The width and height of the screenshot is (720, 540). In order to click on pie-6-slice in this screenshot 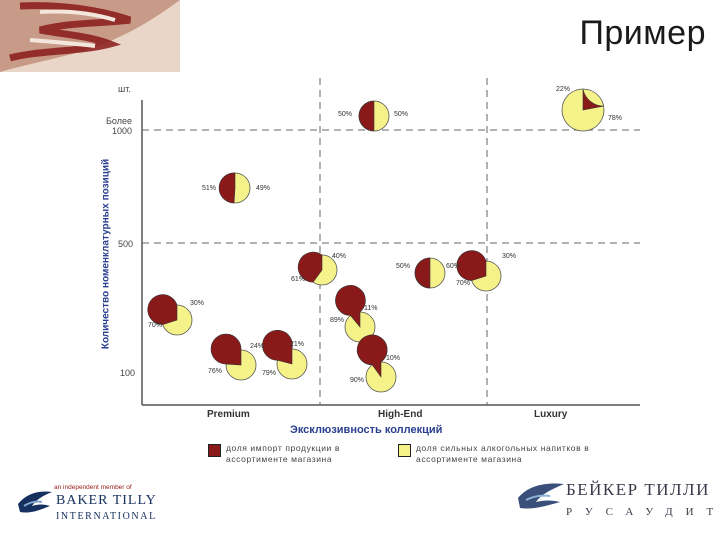, I will do `click(162, 309)`.